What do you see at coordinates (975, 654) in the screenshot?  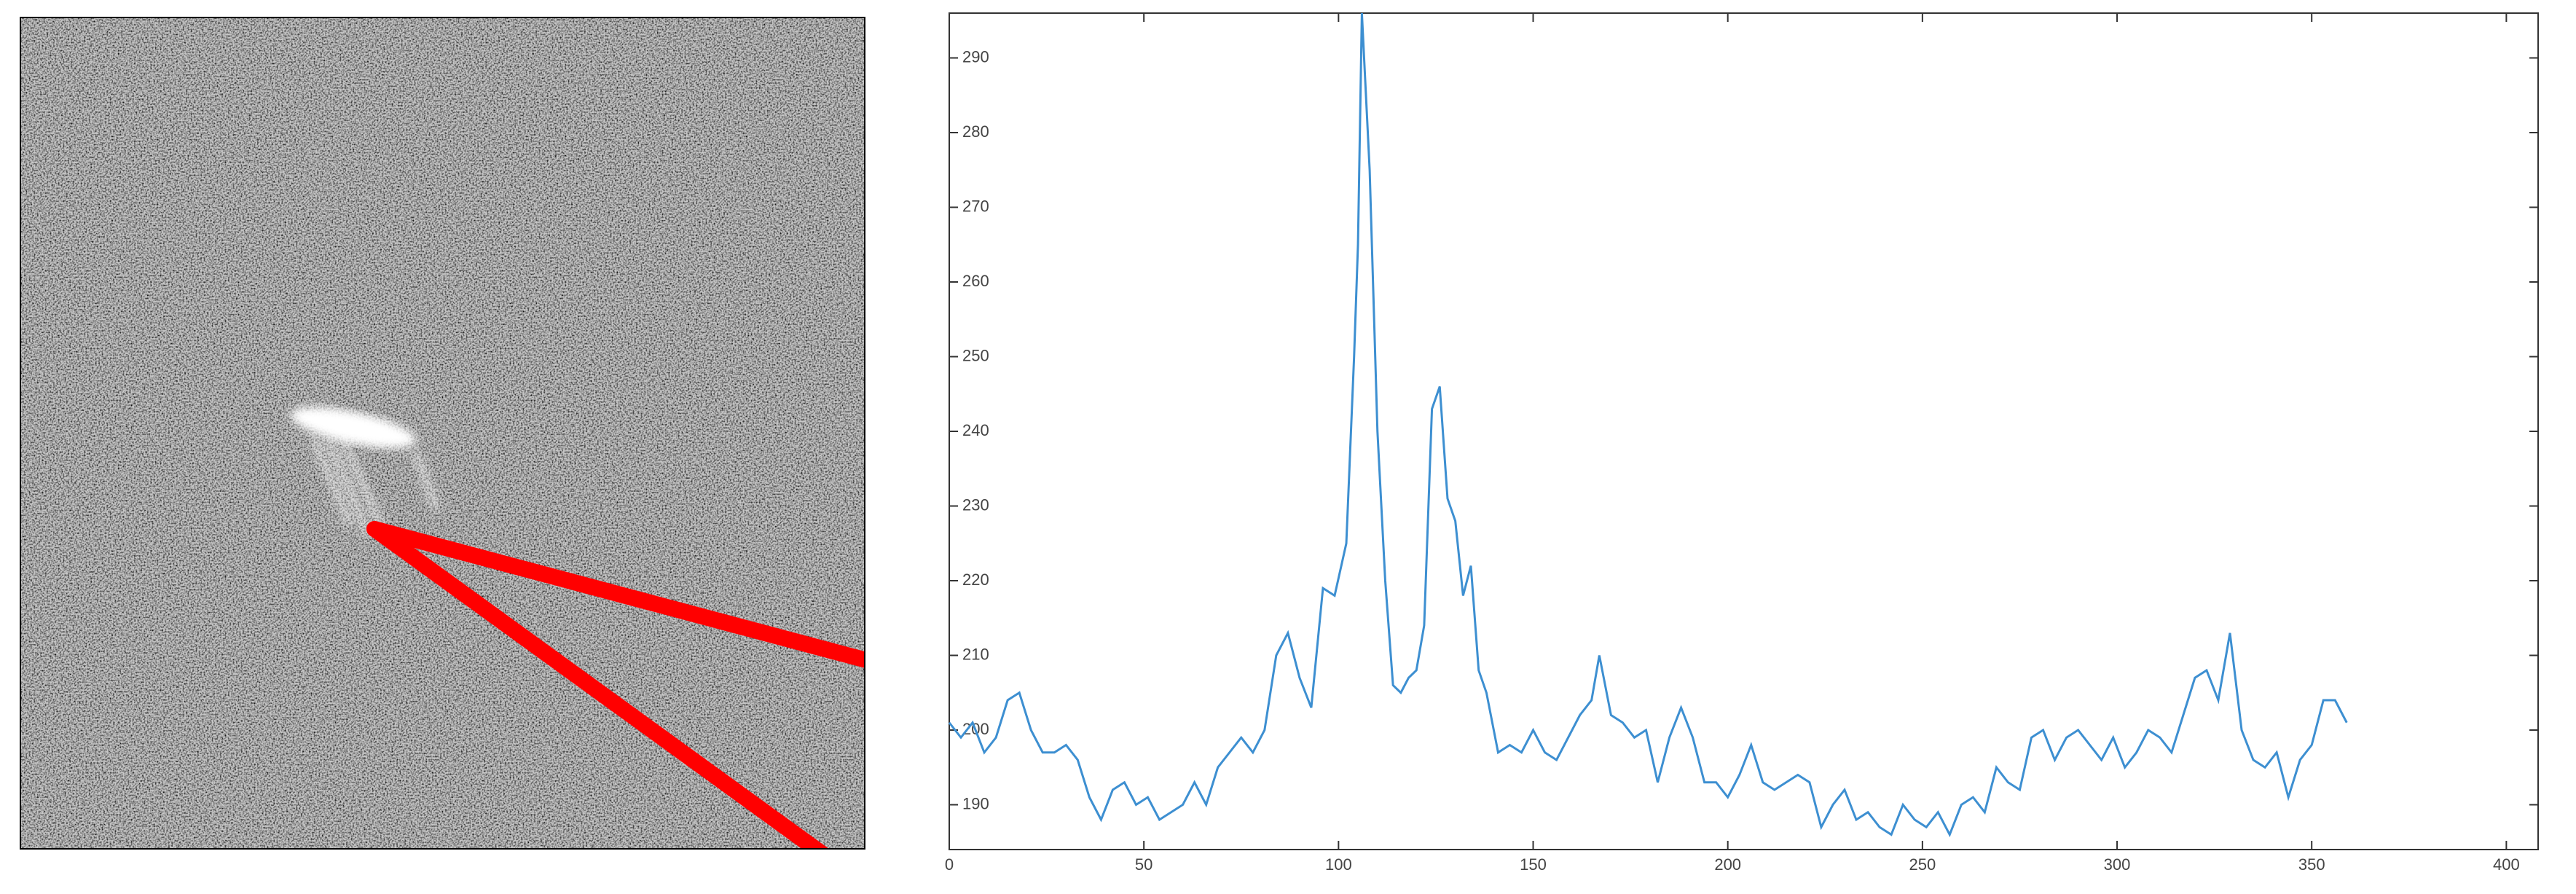 I see `y-tick-label: 210` at bounding box center [975, 654].